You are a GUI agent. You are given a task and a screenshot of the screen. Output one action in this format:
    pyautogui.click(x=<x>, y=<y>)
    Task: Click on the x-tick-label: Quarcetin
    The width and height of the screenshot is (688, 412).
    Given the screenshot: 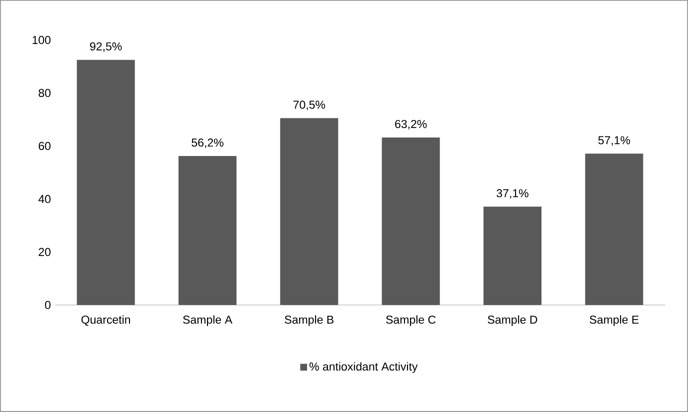 What is the action you would take?
    pyautogui.click(x=105, y=320)
    